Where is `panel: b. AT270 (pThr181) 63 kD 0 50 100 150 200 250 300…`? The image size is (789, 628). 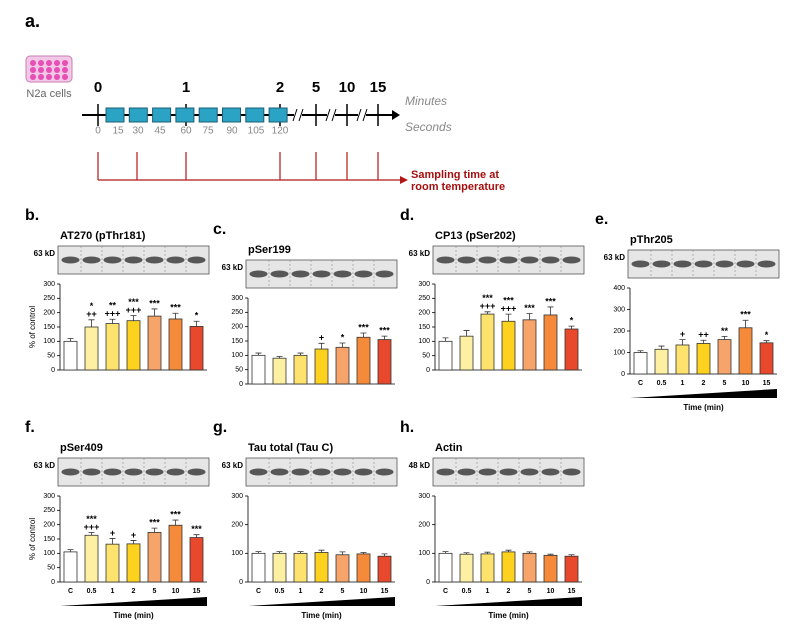 panel: b. AT270 (pThr181) 63 kD 0 50 100 150 200 250 300… is located at coordinates (117, 290).